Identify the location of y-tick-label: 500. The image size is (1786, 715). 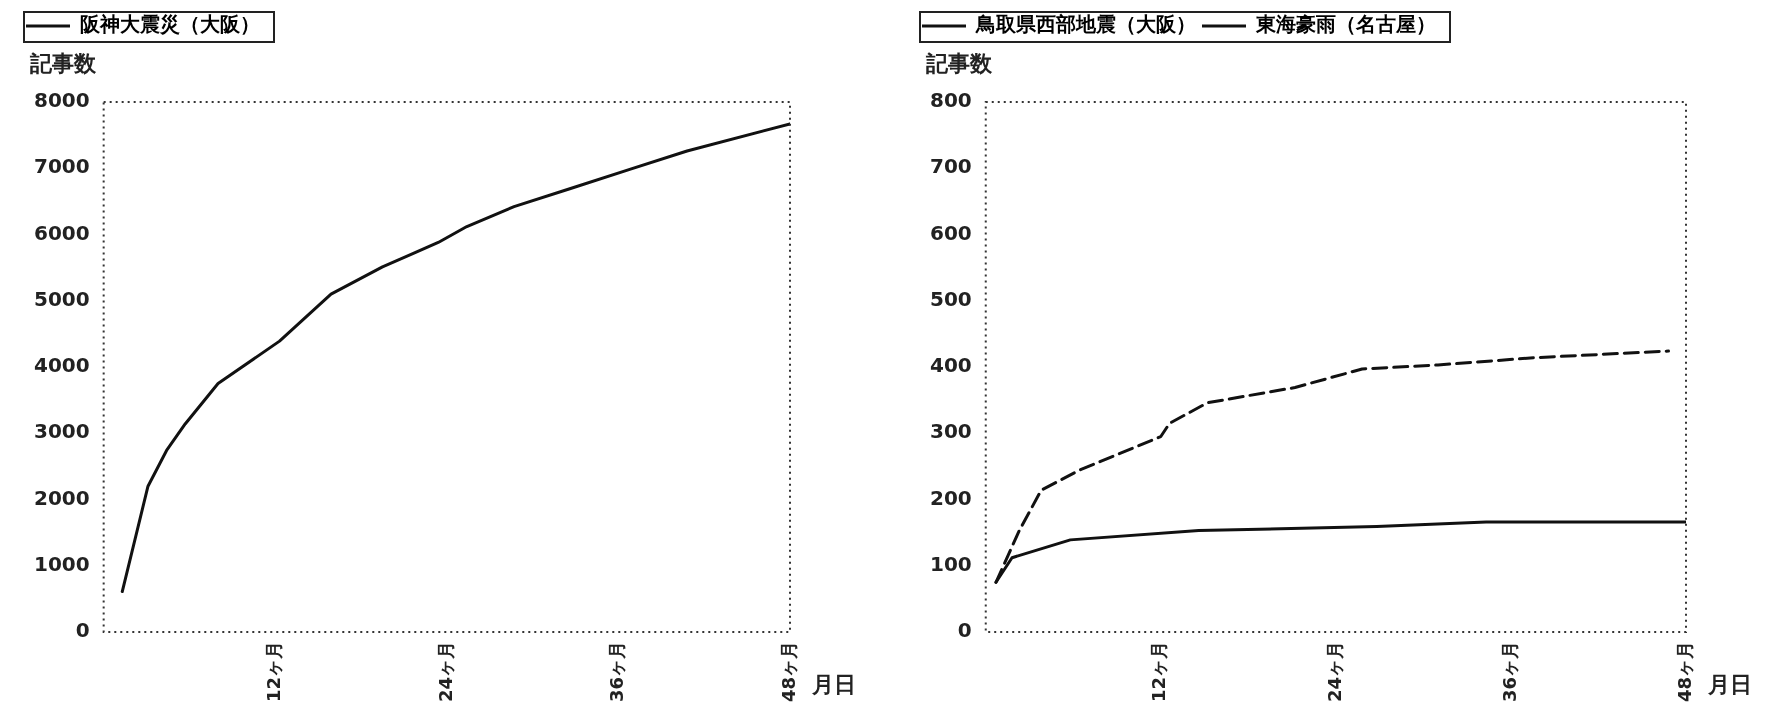
(951, 298).